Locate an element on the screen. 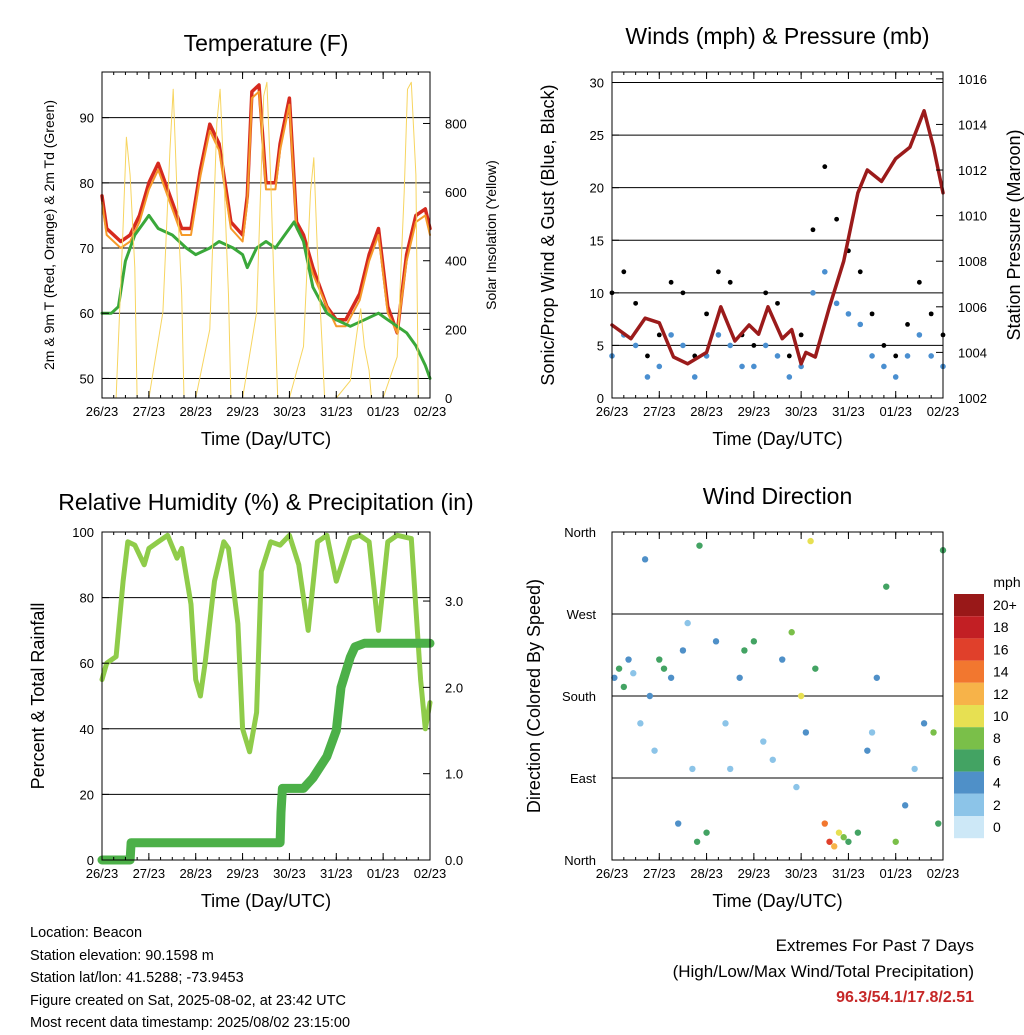 The height and width of the screenshot is (1035, 1024). station-location: Location: Beacon is located at coordinates (86, 933).